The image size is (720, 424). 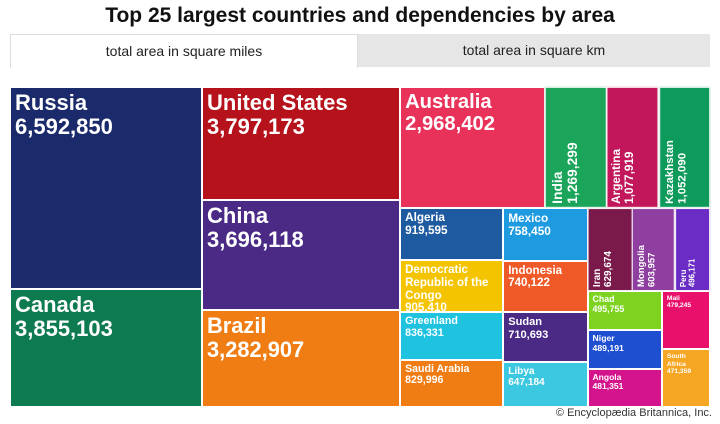 I want to click on country-tile: Indonesia 740,122, so click(x=545, y=286).